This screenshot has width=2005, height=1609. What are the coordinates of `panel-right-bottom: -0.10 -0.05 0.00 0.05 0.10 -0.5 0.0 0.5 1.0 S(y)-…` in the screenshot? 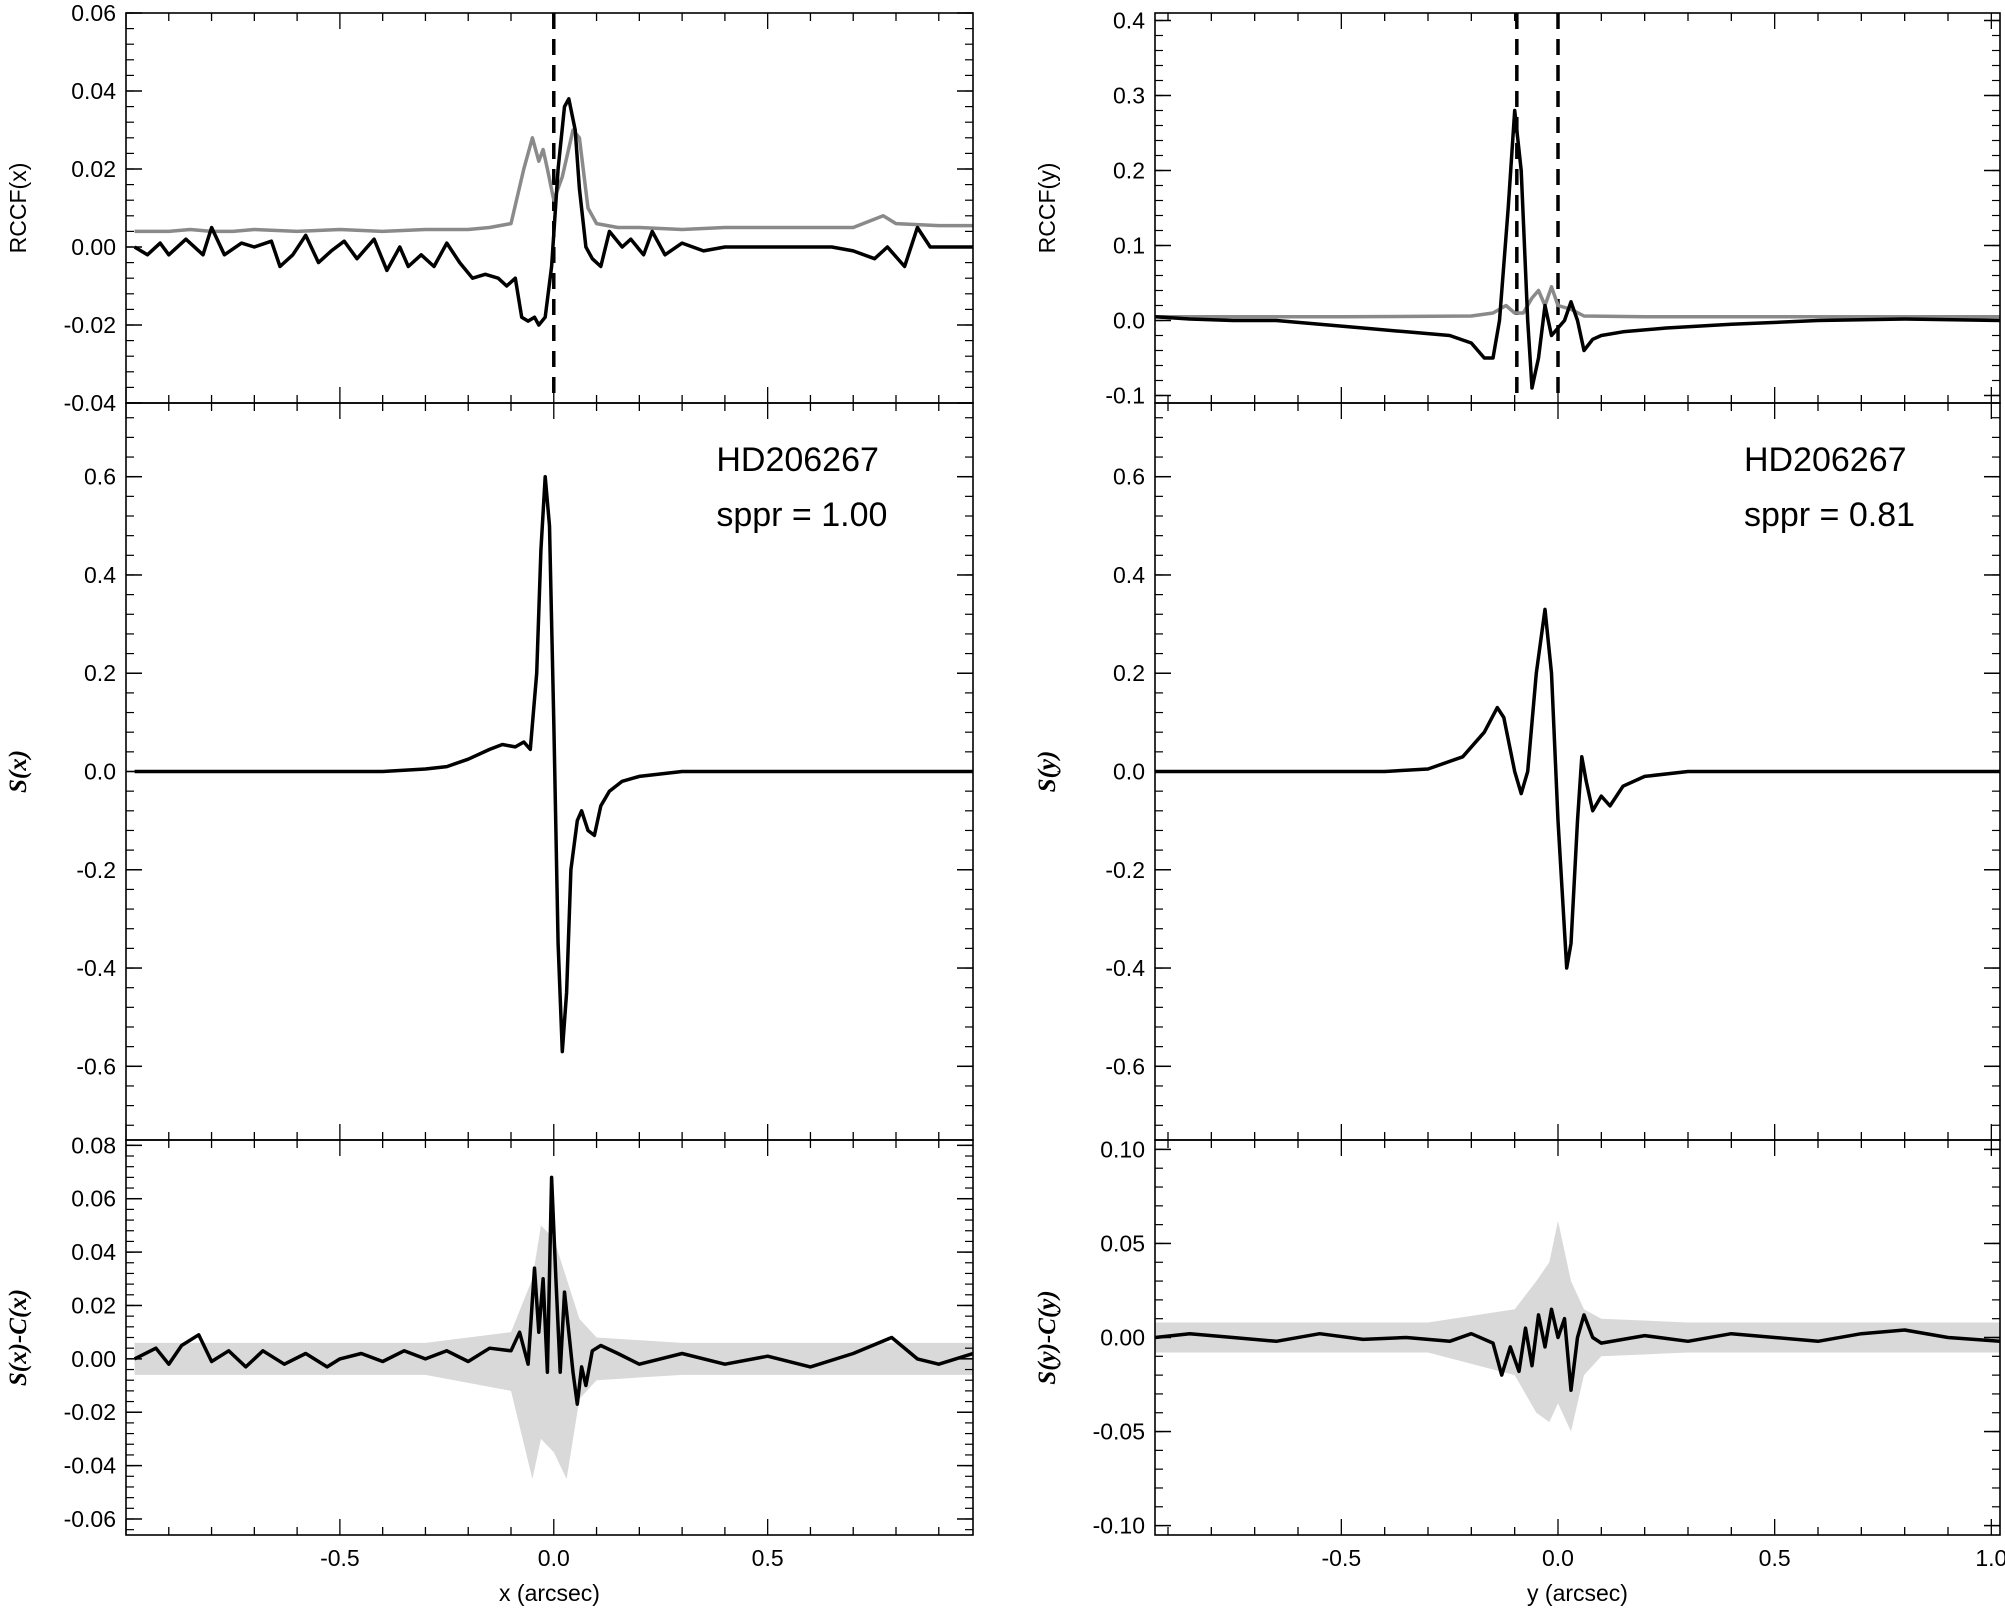 It's located at (1519, 1371).